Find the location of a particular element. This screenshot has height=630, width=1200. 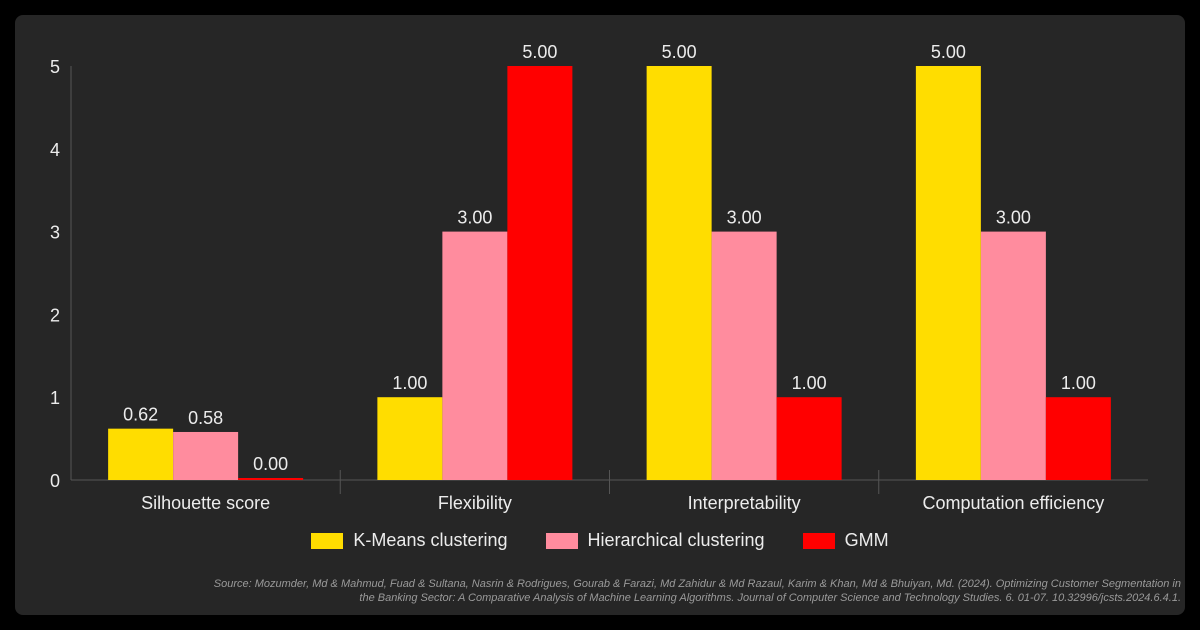

y-tick-label: 3 is located at coordinates (55, 233).